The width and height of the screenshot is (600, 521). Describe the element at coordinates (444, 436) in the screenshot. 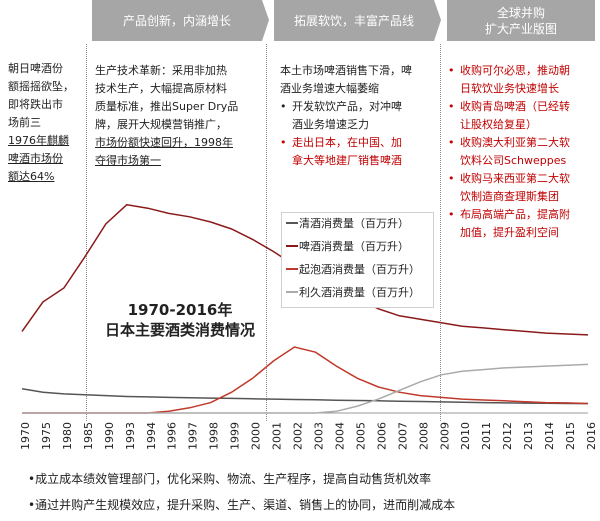

I see `x-tick-label: 2009` at that location.